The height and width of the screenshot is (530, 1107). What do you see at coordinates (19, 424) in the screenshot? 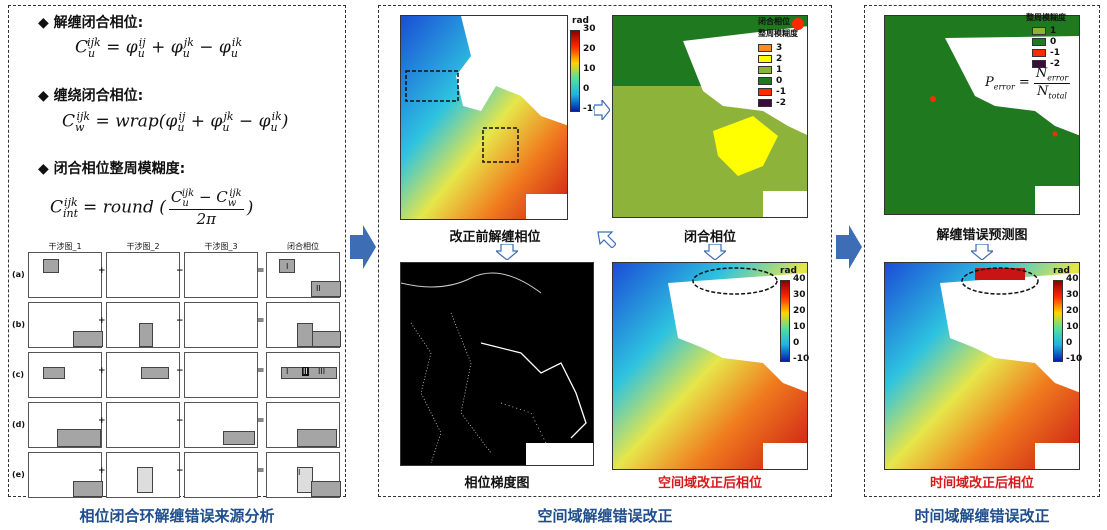
I see `row-label: (d)` at bounding box center [19, 424].